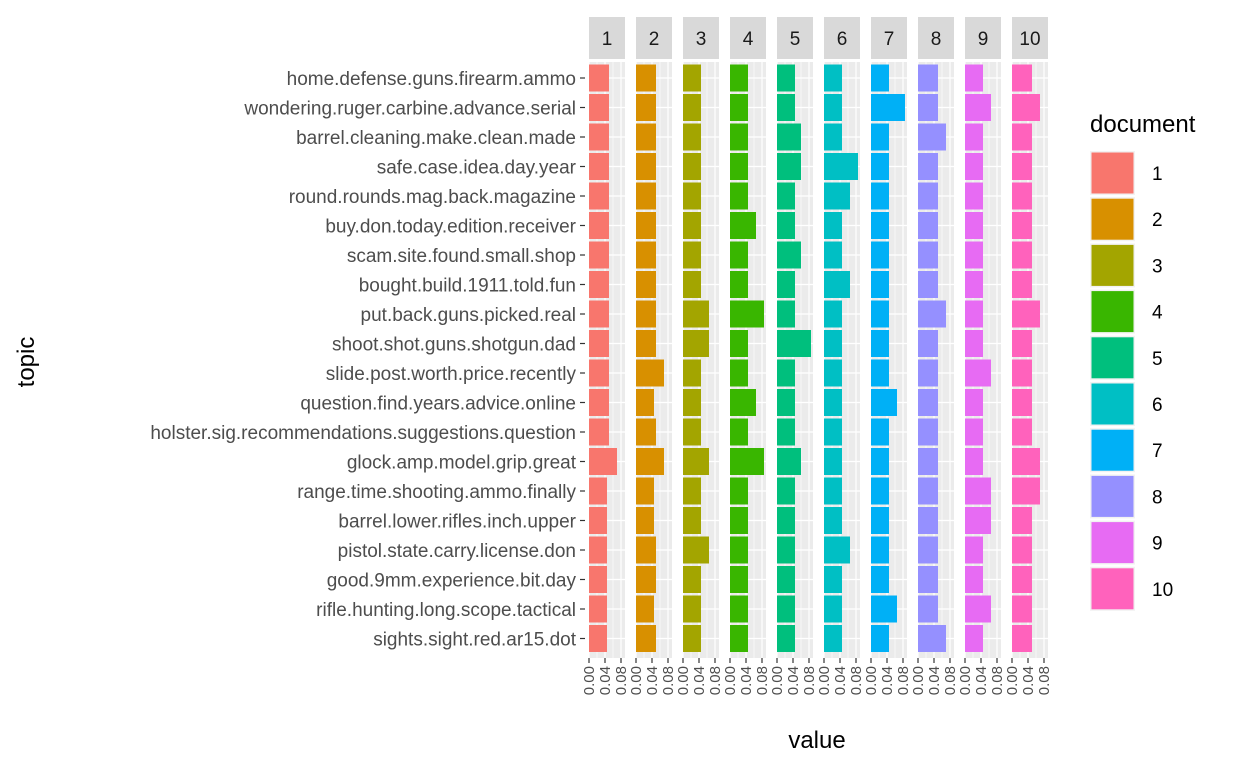 This screenshot has width=1248, height=768. I want to click on legend: document 1 2 3 4 5 6 7 8 9 10, so click(1143, 361).